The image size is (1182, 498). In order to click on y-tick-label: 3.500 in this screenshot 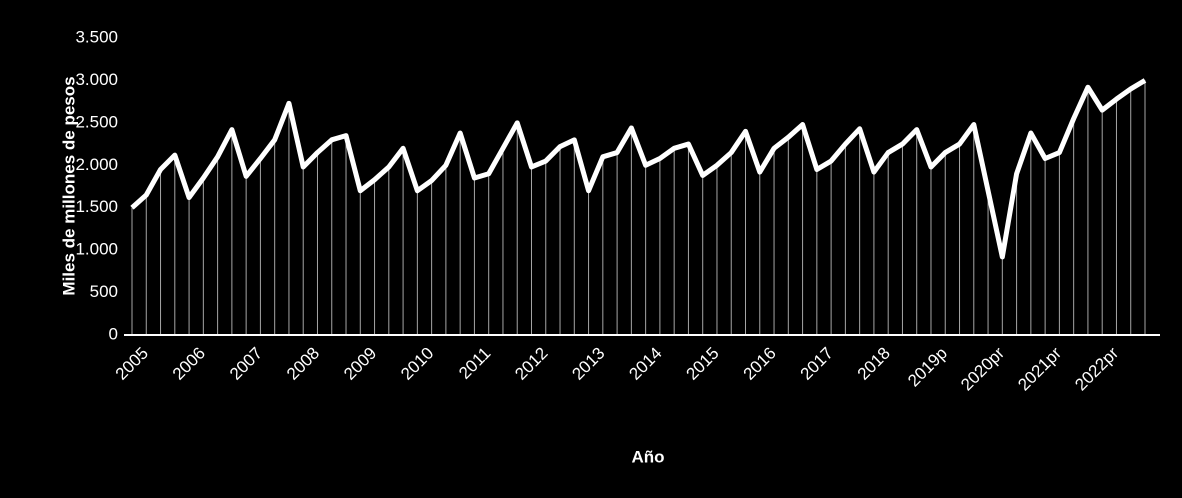, I will do `click(96, 36)`.